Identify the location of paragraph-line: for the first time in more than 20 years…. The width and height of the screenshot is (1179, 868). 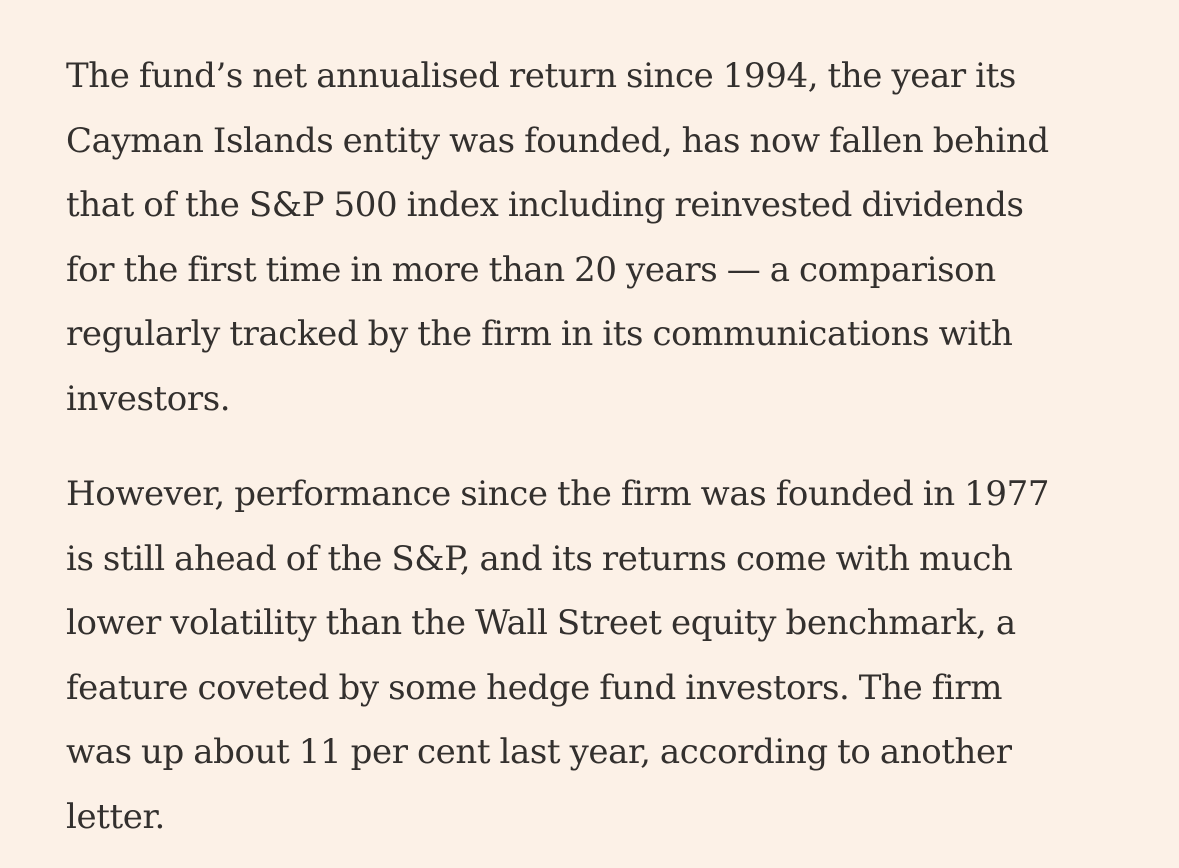
(531, 269).